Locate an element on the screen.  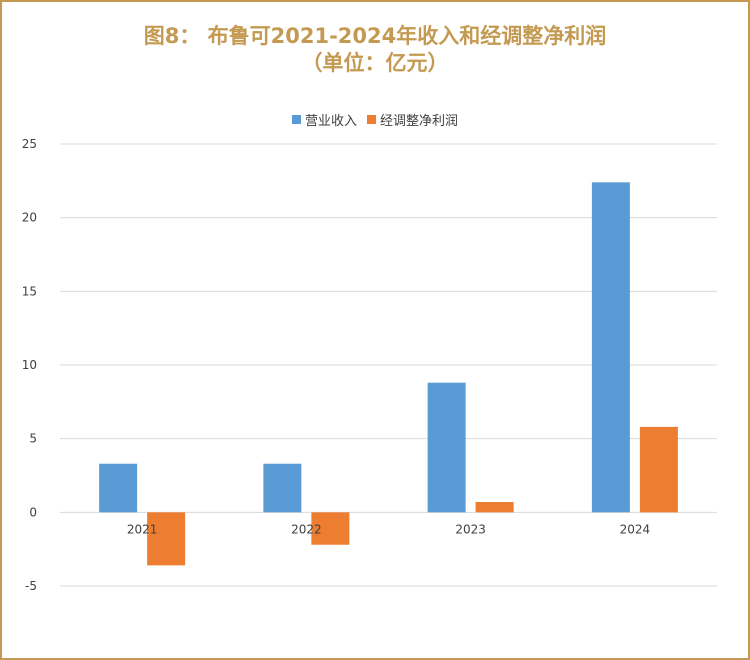
legend-item-profit: 经调整净利润 is located at coordinates (412, 119).